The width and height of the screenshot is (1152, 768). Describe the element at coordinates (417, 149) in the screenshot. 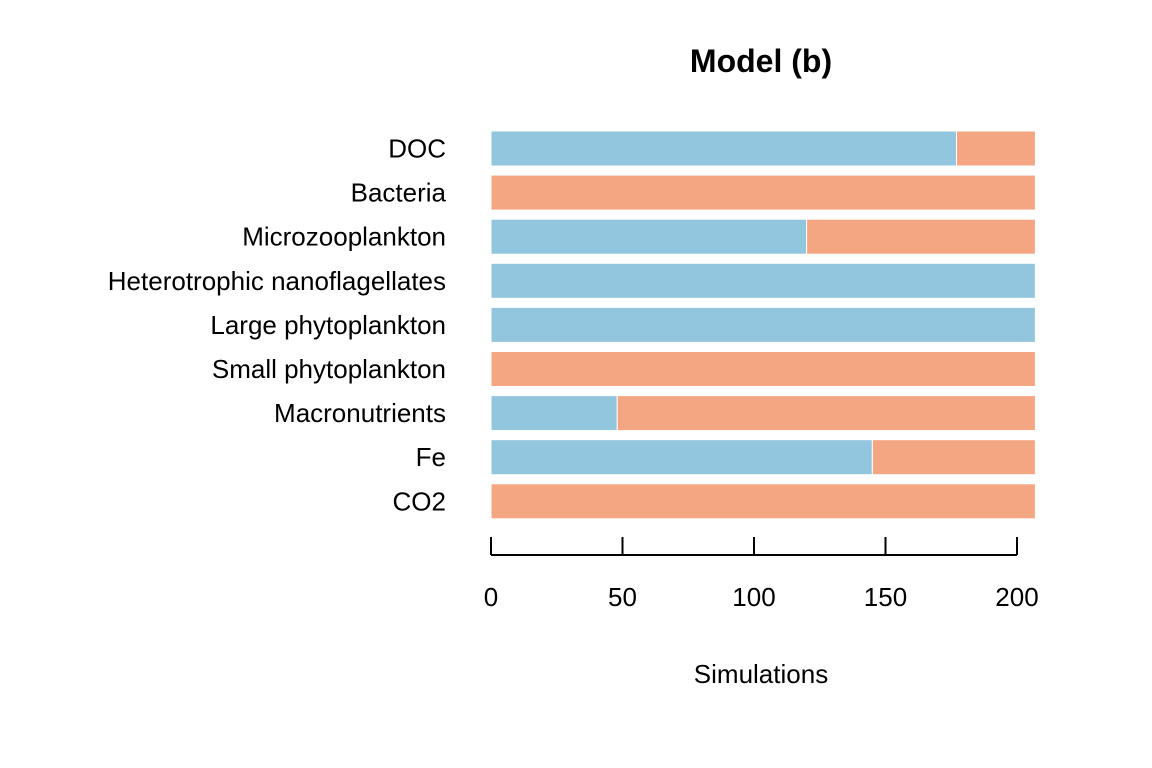

I see `category-label: DOC` at that location.